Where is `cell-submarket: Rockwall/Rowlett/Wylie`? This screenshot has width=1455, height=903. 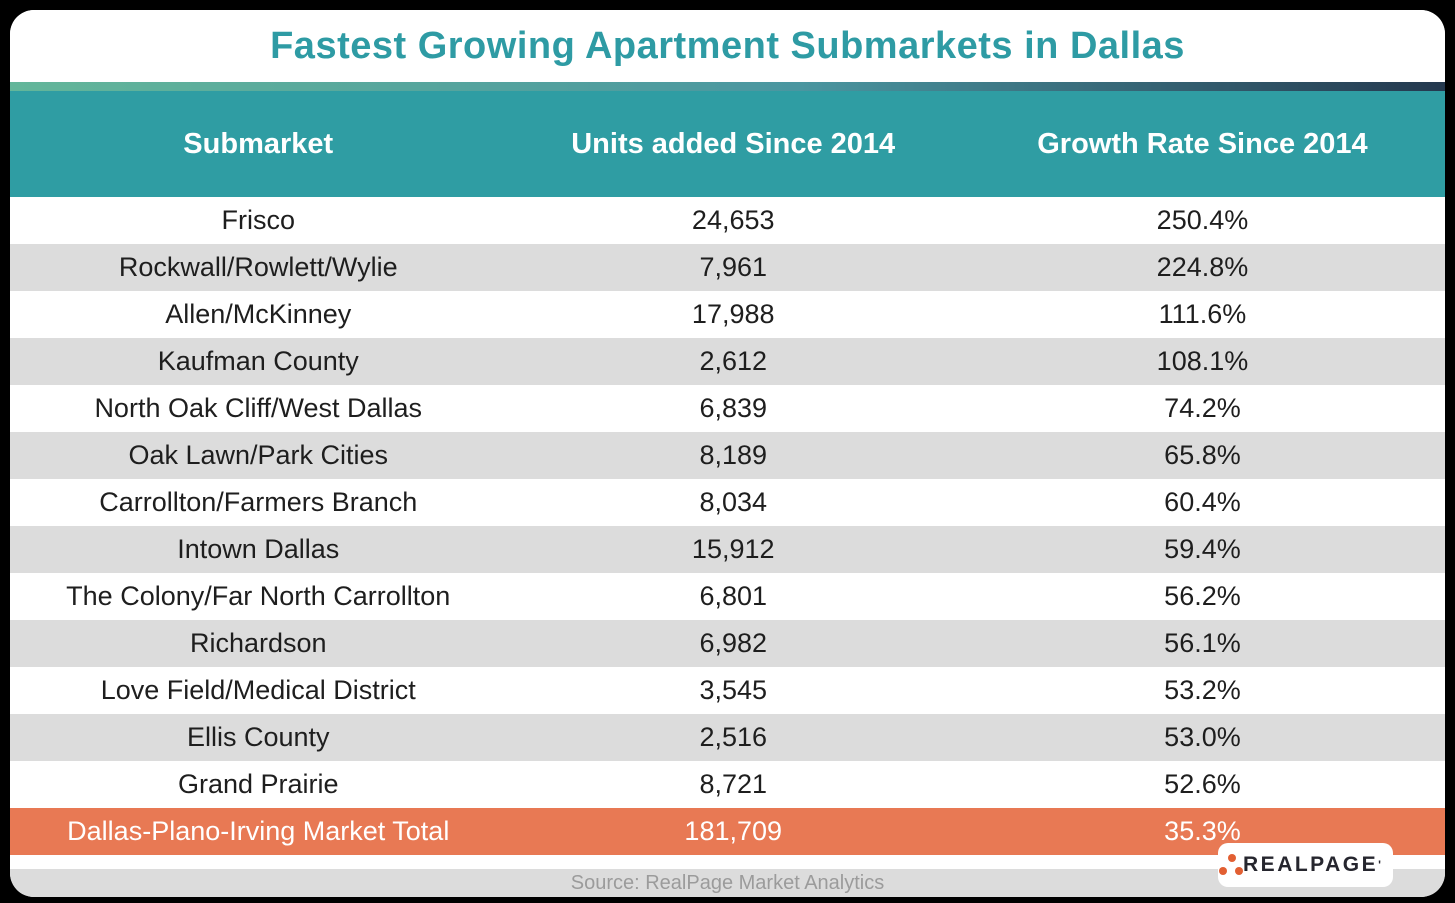
cell-submarket: Rockwall/Rowlett/Wylie is located at coordinates (258, 267).